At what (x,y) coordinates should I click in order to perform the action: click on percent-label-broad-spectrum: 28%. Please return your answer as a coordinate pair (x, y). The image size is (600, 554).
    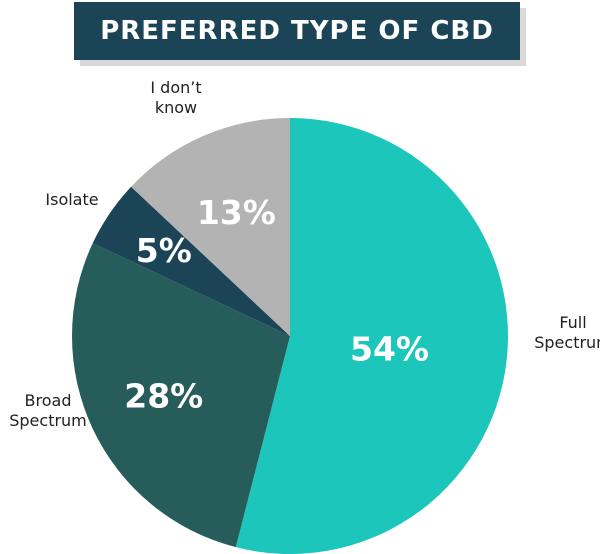
    Looking at the image, I should click on (163, 395).